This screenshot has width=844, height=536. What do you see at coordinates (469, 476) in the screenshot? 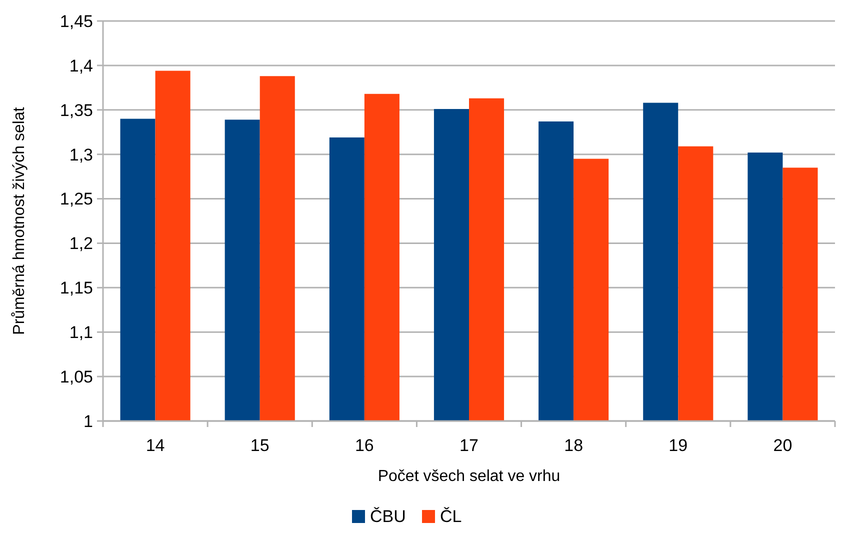
I see `x-axis-title: Počet všech selat ve vrhu` at bounding box center [469, 476].